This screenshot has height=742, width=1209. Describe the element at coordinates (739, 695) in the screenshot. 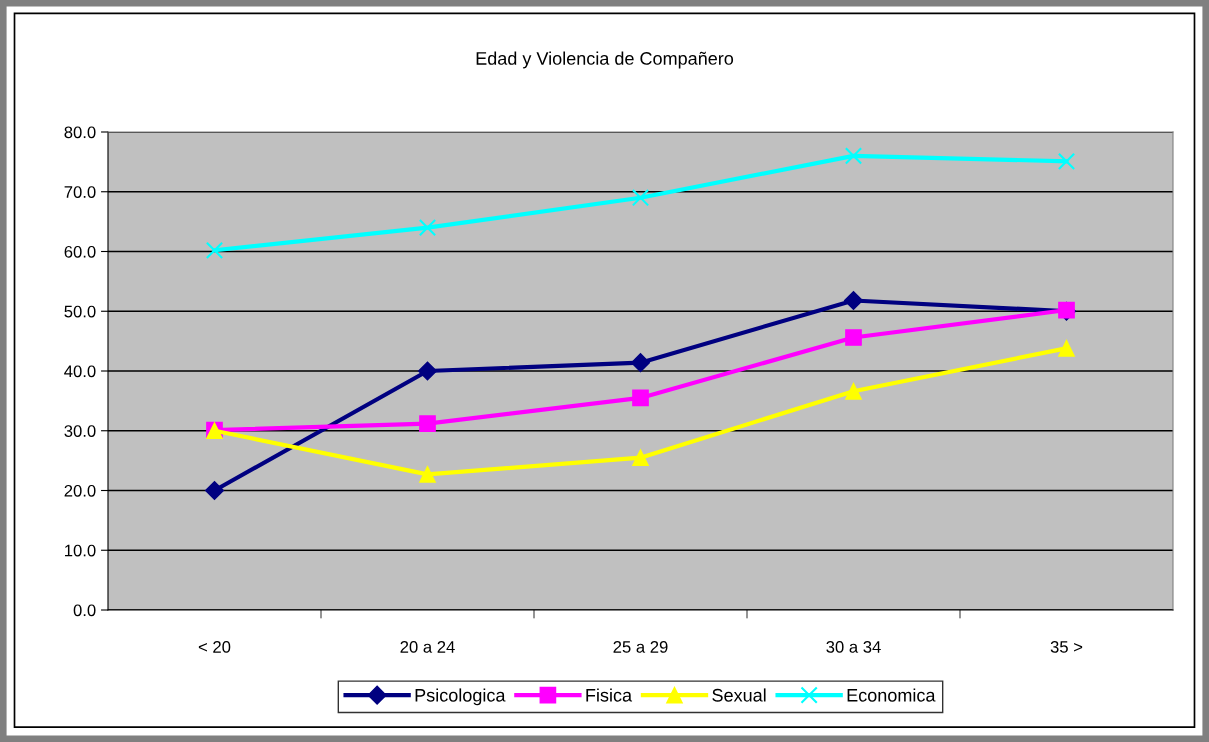

I see `legend-label: Sexual` at that location.